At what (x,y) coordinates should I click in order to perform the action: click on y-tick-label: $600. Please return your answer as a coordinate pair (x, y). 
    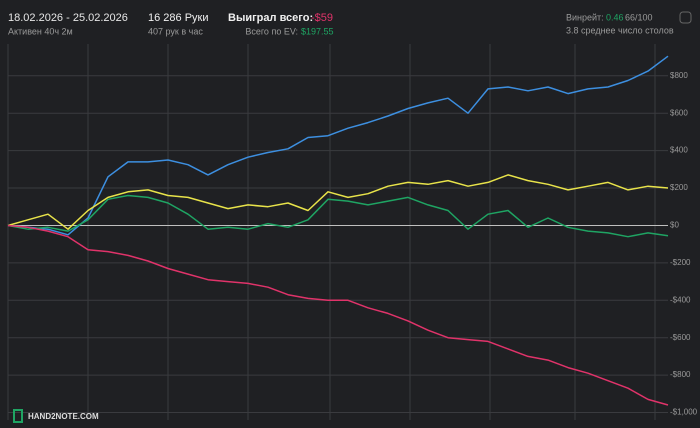
    Looking at the image, I should click on (679, 112).